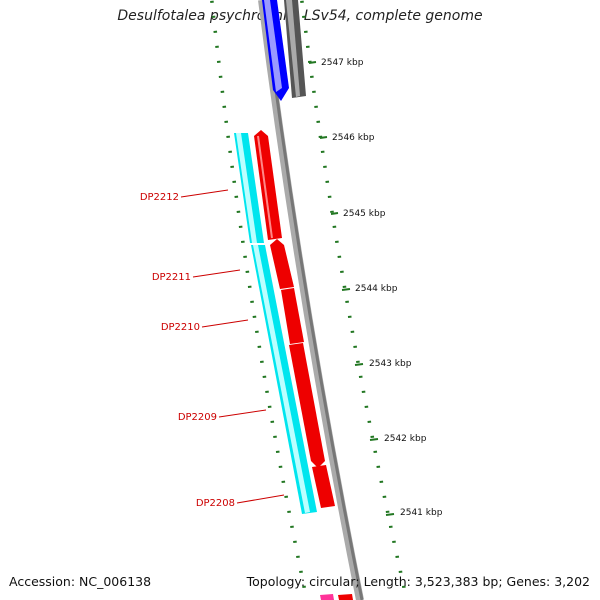 This screenshot has height=600, width=600. Describe the element at coordinates (364, 214) in the screenshot. I see `scale-label-2545: 2545 kbp` at that location.